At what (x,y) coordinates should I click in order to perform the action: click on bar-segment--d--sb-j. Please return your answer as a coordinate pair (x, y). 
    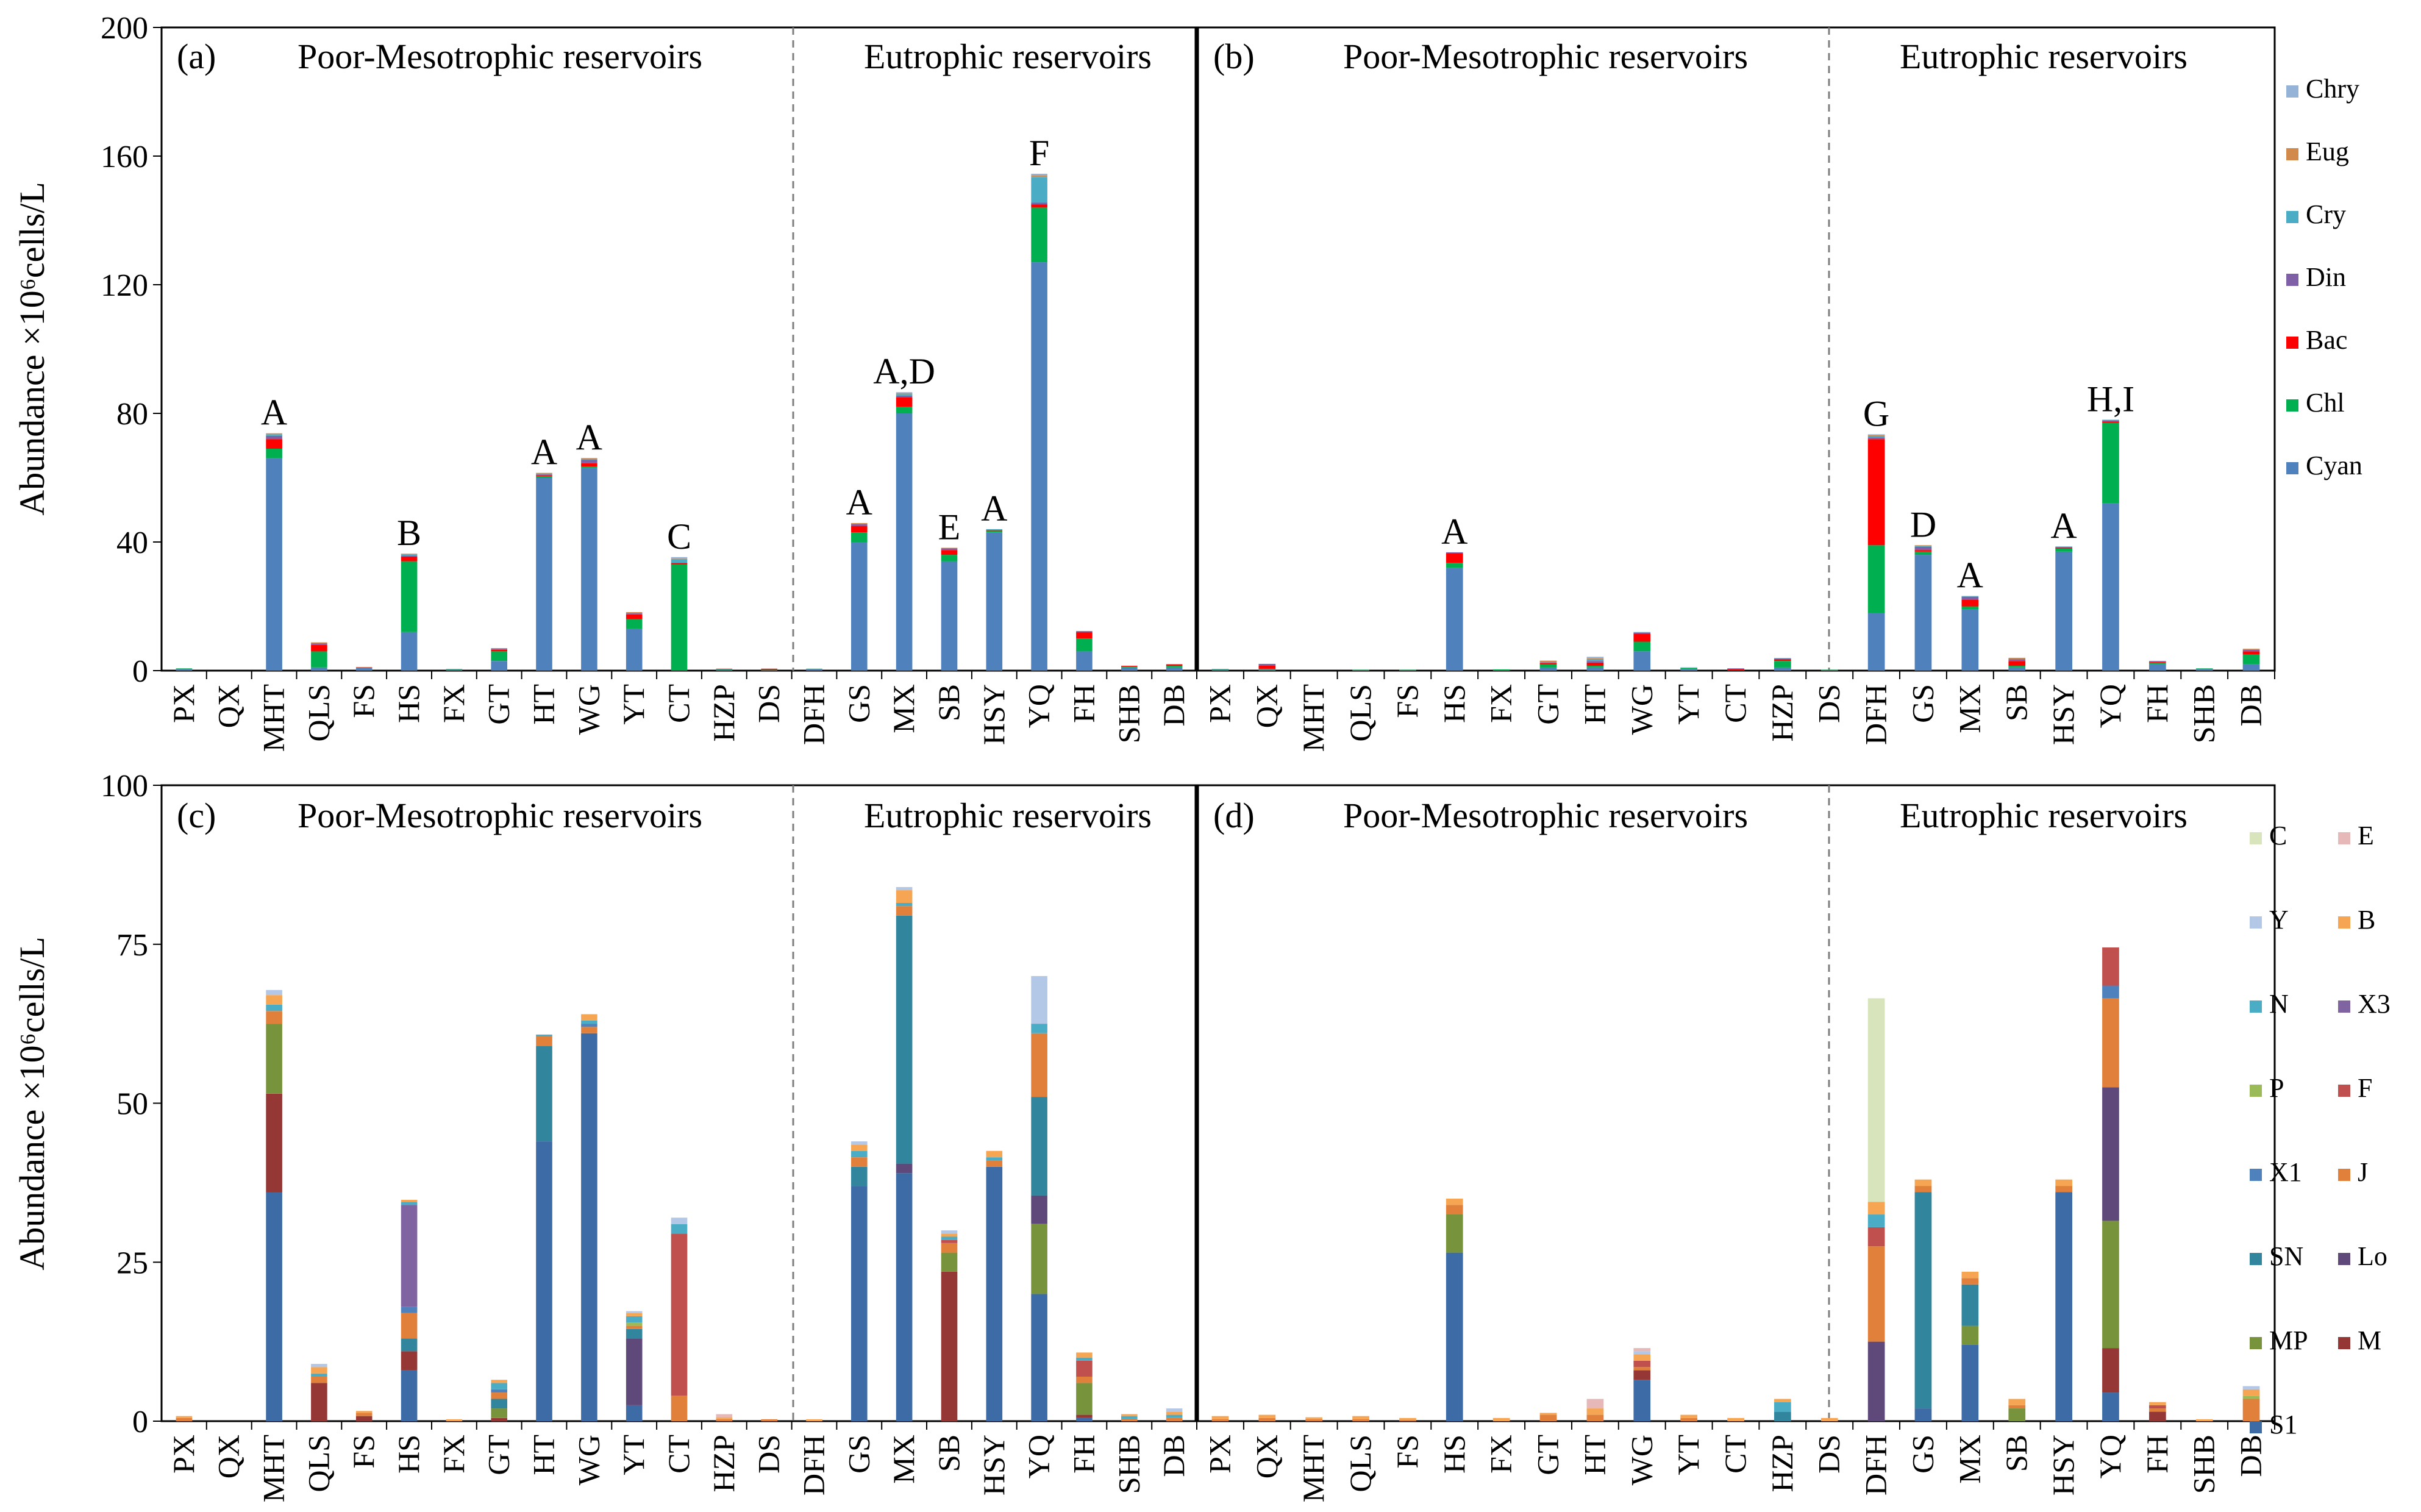
    Looking at the image, I should click on (2017, 1407).